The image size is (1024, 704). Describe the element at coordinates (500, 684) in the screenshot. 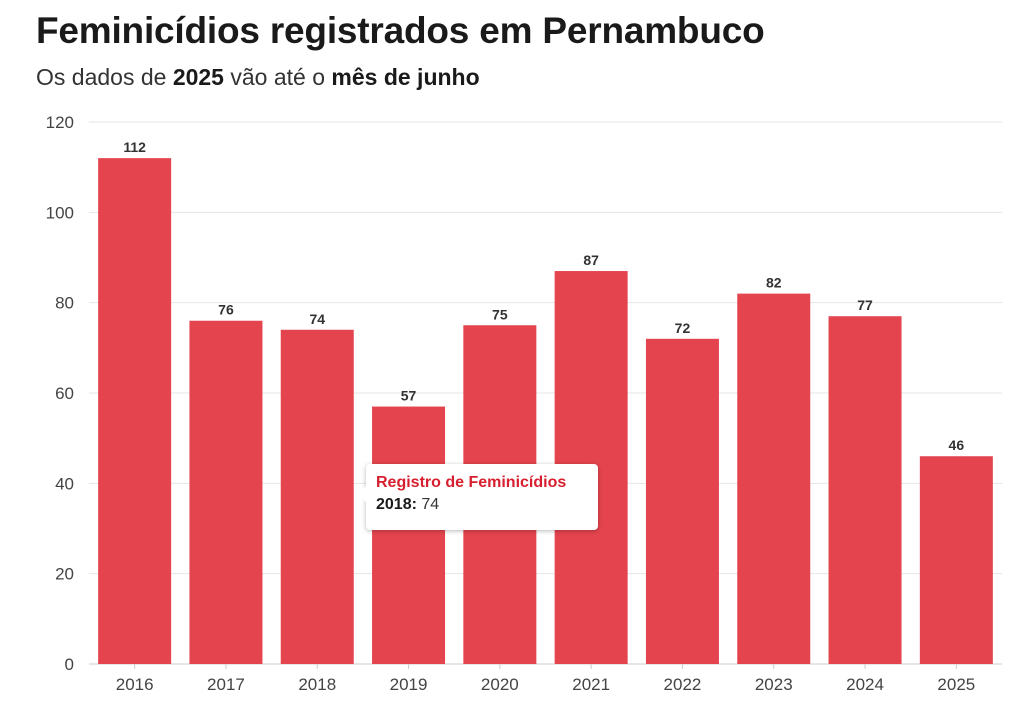

I see `x-tick-label: 2020` at that location.